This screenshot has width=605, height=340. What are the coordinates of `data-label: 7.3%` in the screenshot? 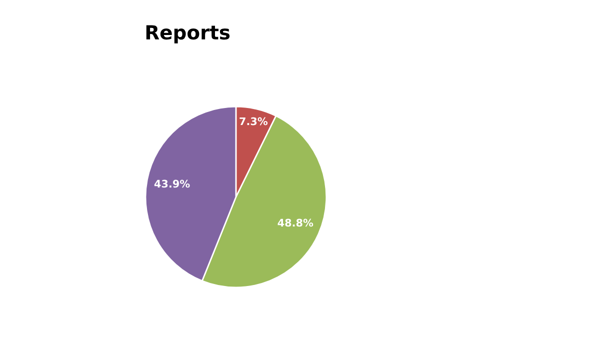 It's located at (254, 121).